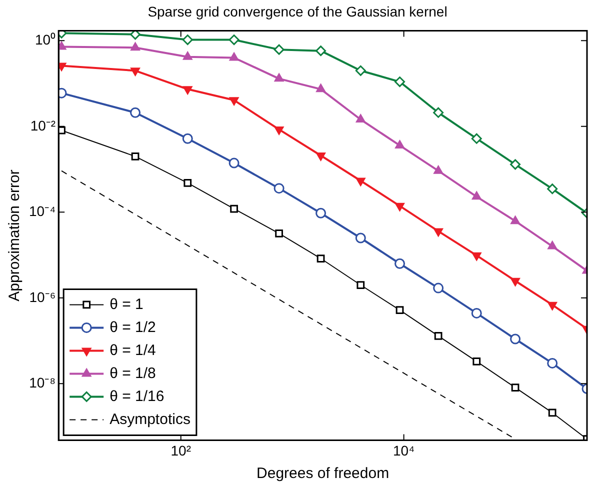  I want to click on y-axis-title: Approximation error, so click(15, 236).